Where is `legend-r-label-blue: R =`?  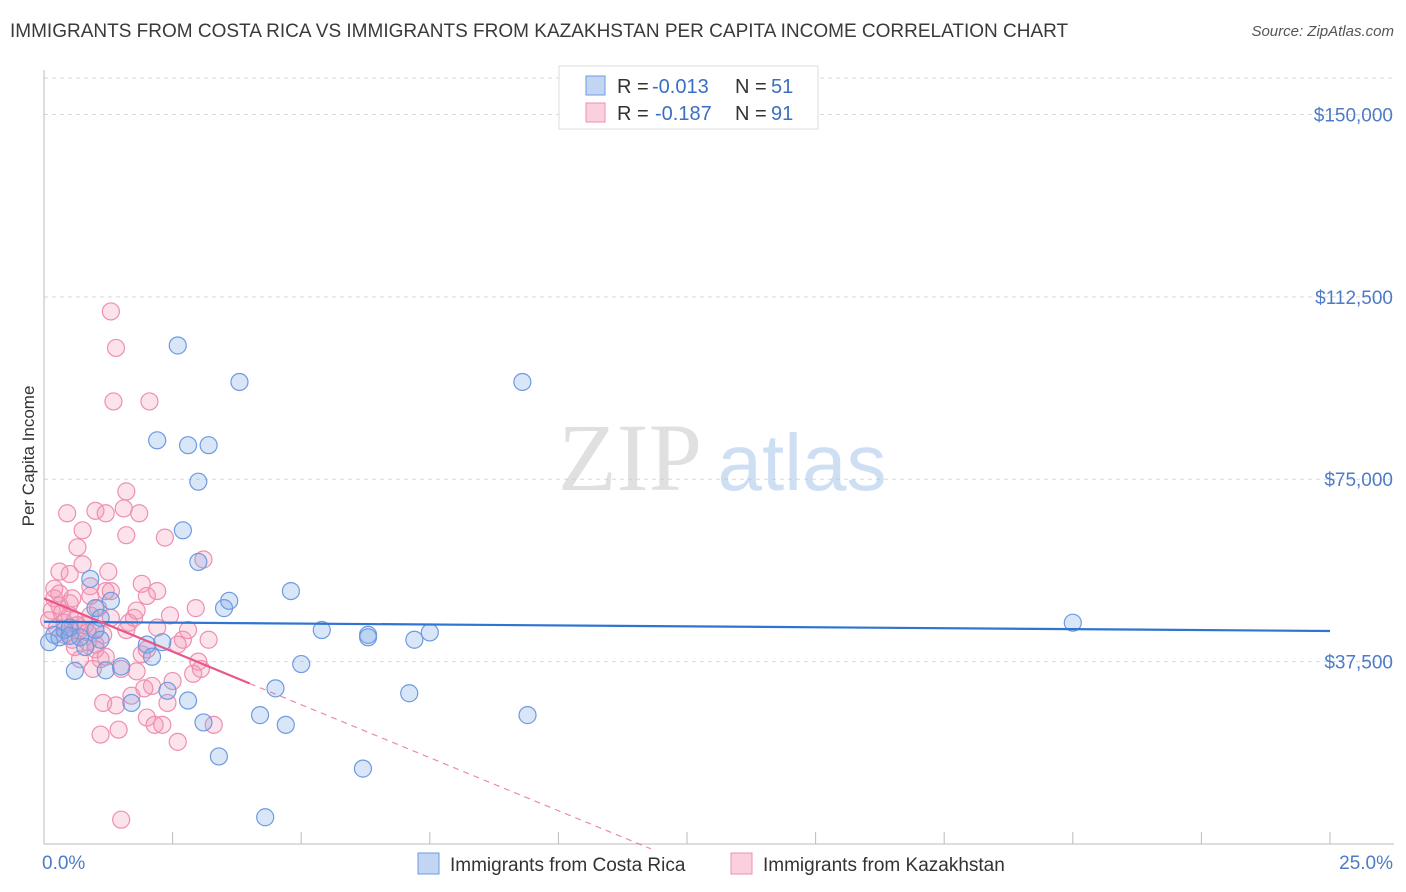 legend-r-label-blue: R = is located at coordinates (633, 87).